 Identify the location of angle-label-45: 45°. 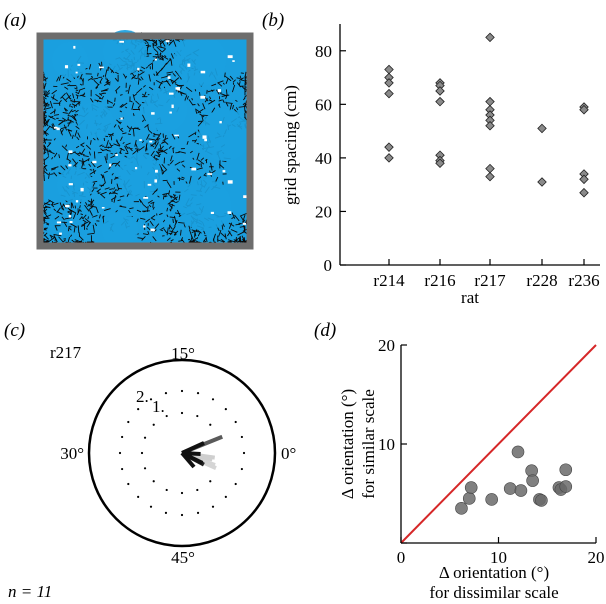
(183, 557).